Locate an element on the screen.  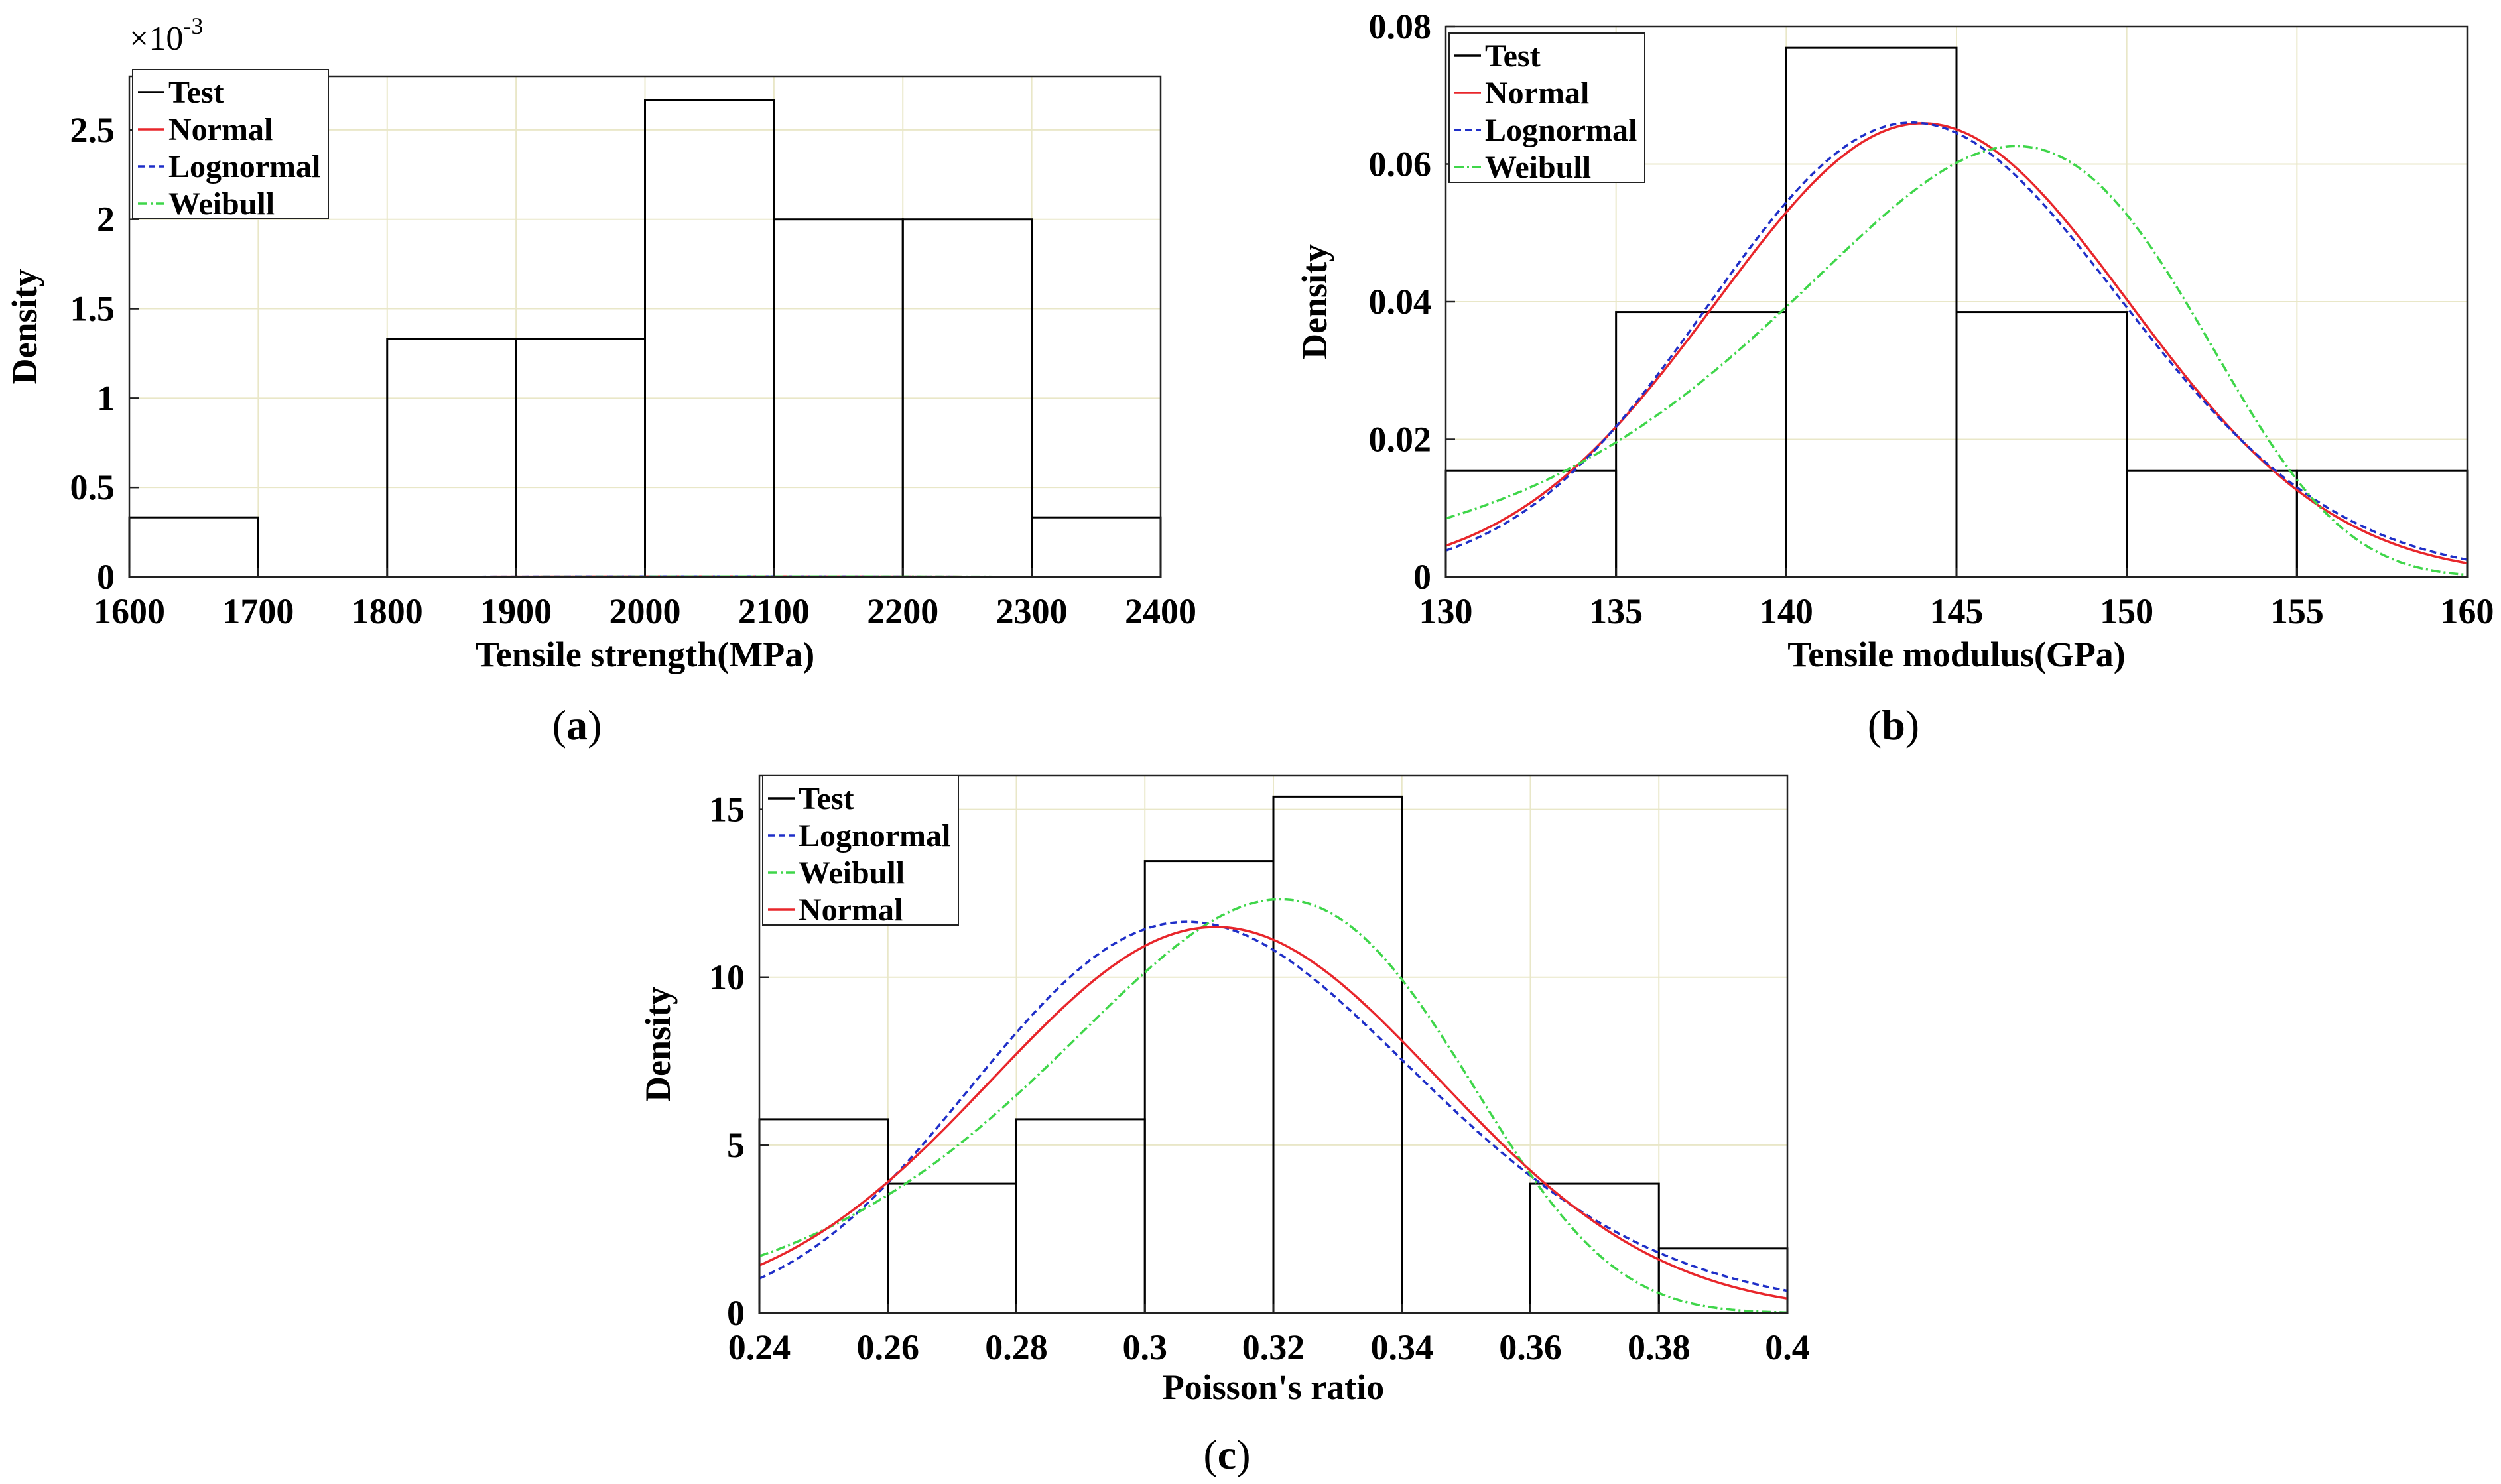
y-tick-label: 1.5 is located at coordinates (93, 309).